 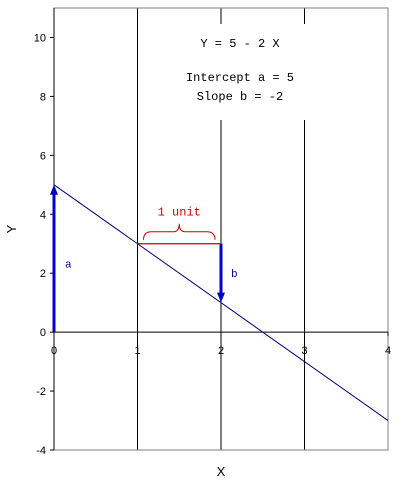 I want to click on x-tick-label: 2, so click(x=221, y=351).